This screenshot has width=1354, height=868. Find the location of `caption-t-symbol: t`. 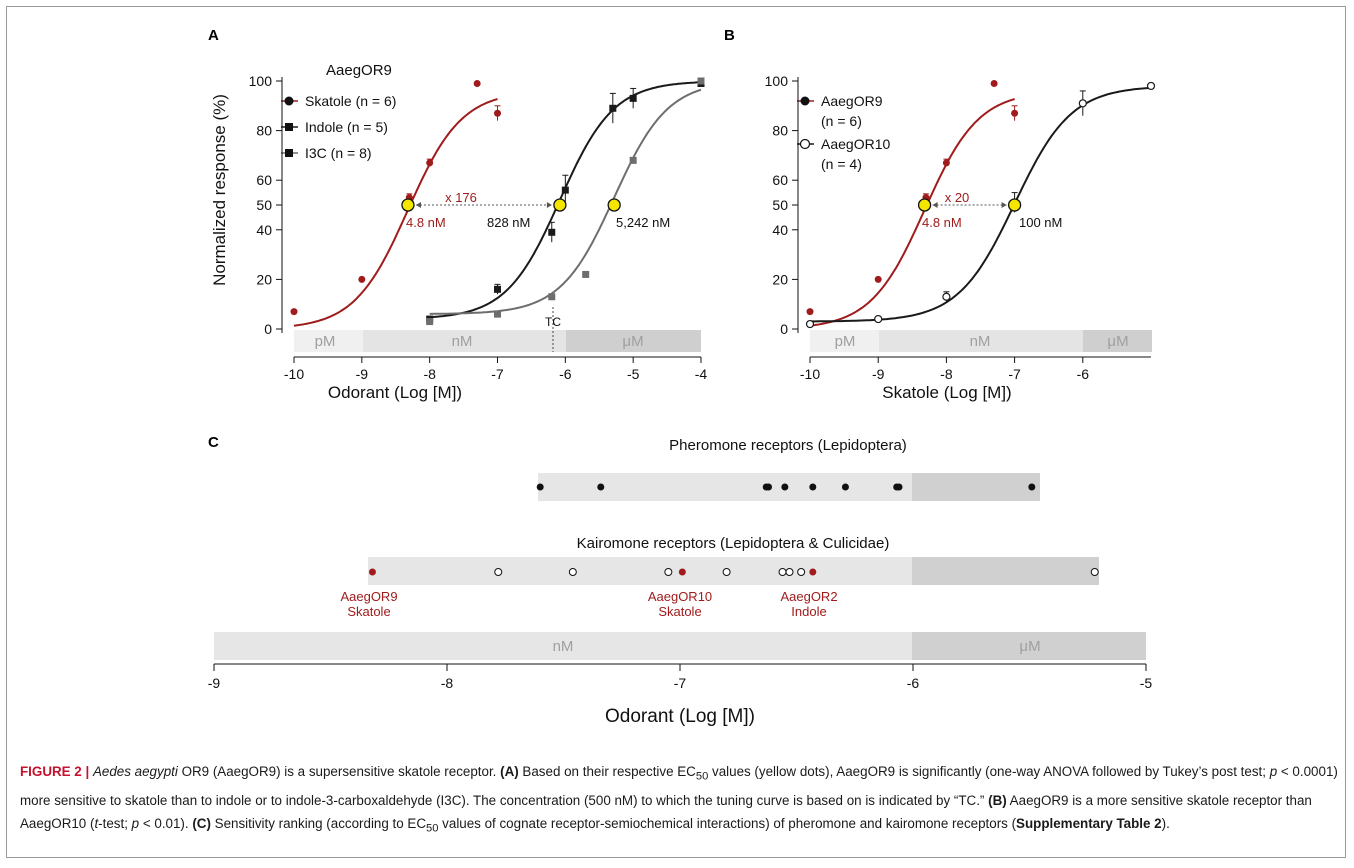

caption-t-symbol: t is located at coordinates (96, 823).